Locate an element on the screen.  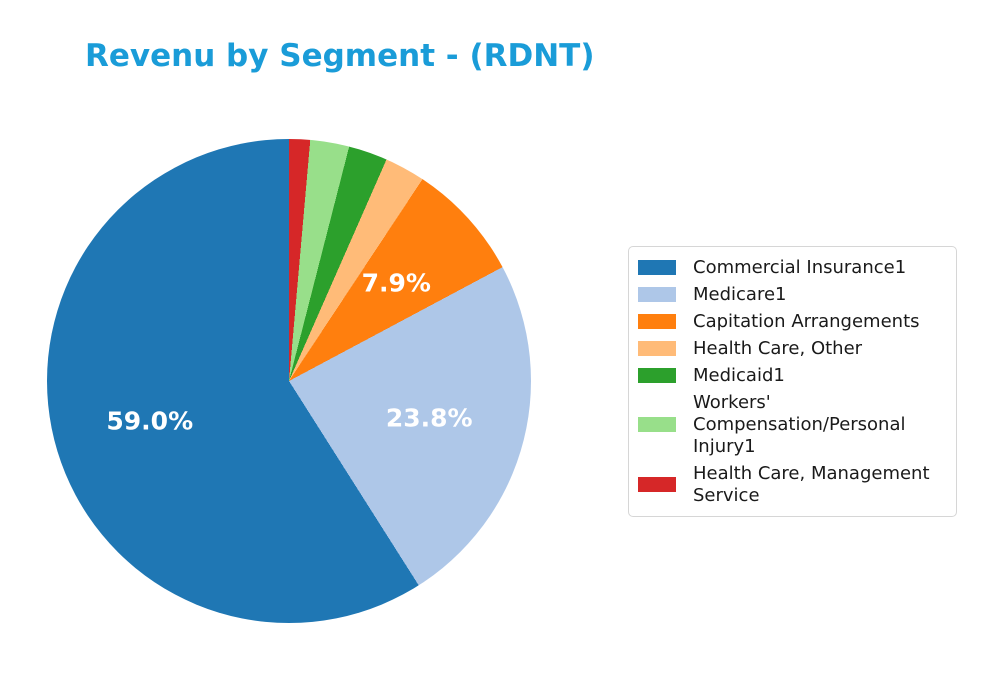
legend-item: Health Care, Other is located at coordinates (792, 348).